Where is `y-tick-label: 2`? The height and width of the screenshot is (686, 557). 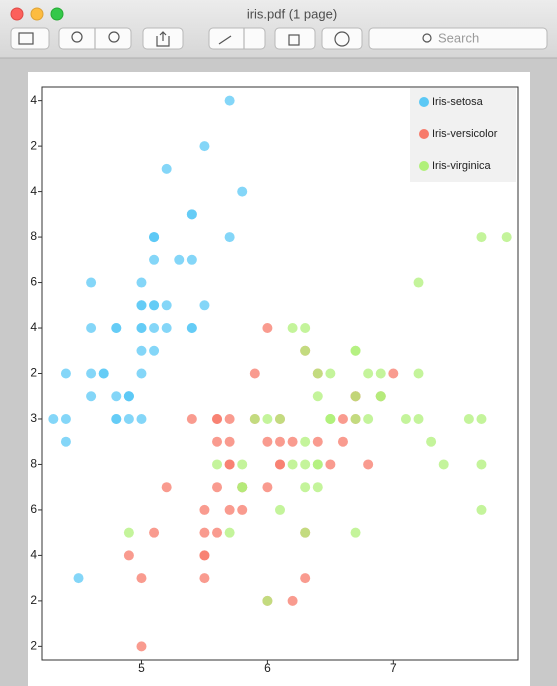
y-tick-label: 2 is located at coordinates (33, 145).